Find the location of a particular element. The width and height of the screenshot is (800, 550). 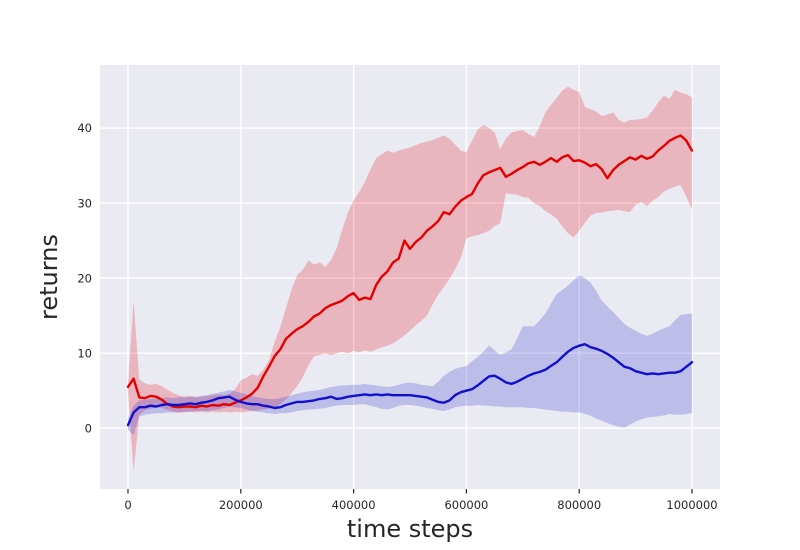

y-axis-label: returns is located at coordinates (49, 277).